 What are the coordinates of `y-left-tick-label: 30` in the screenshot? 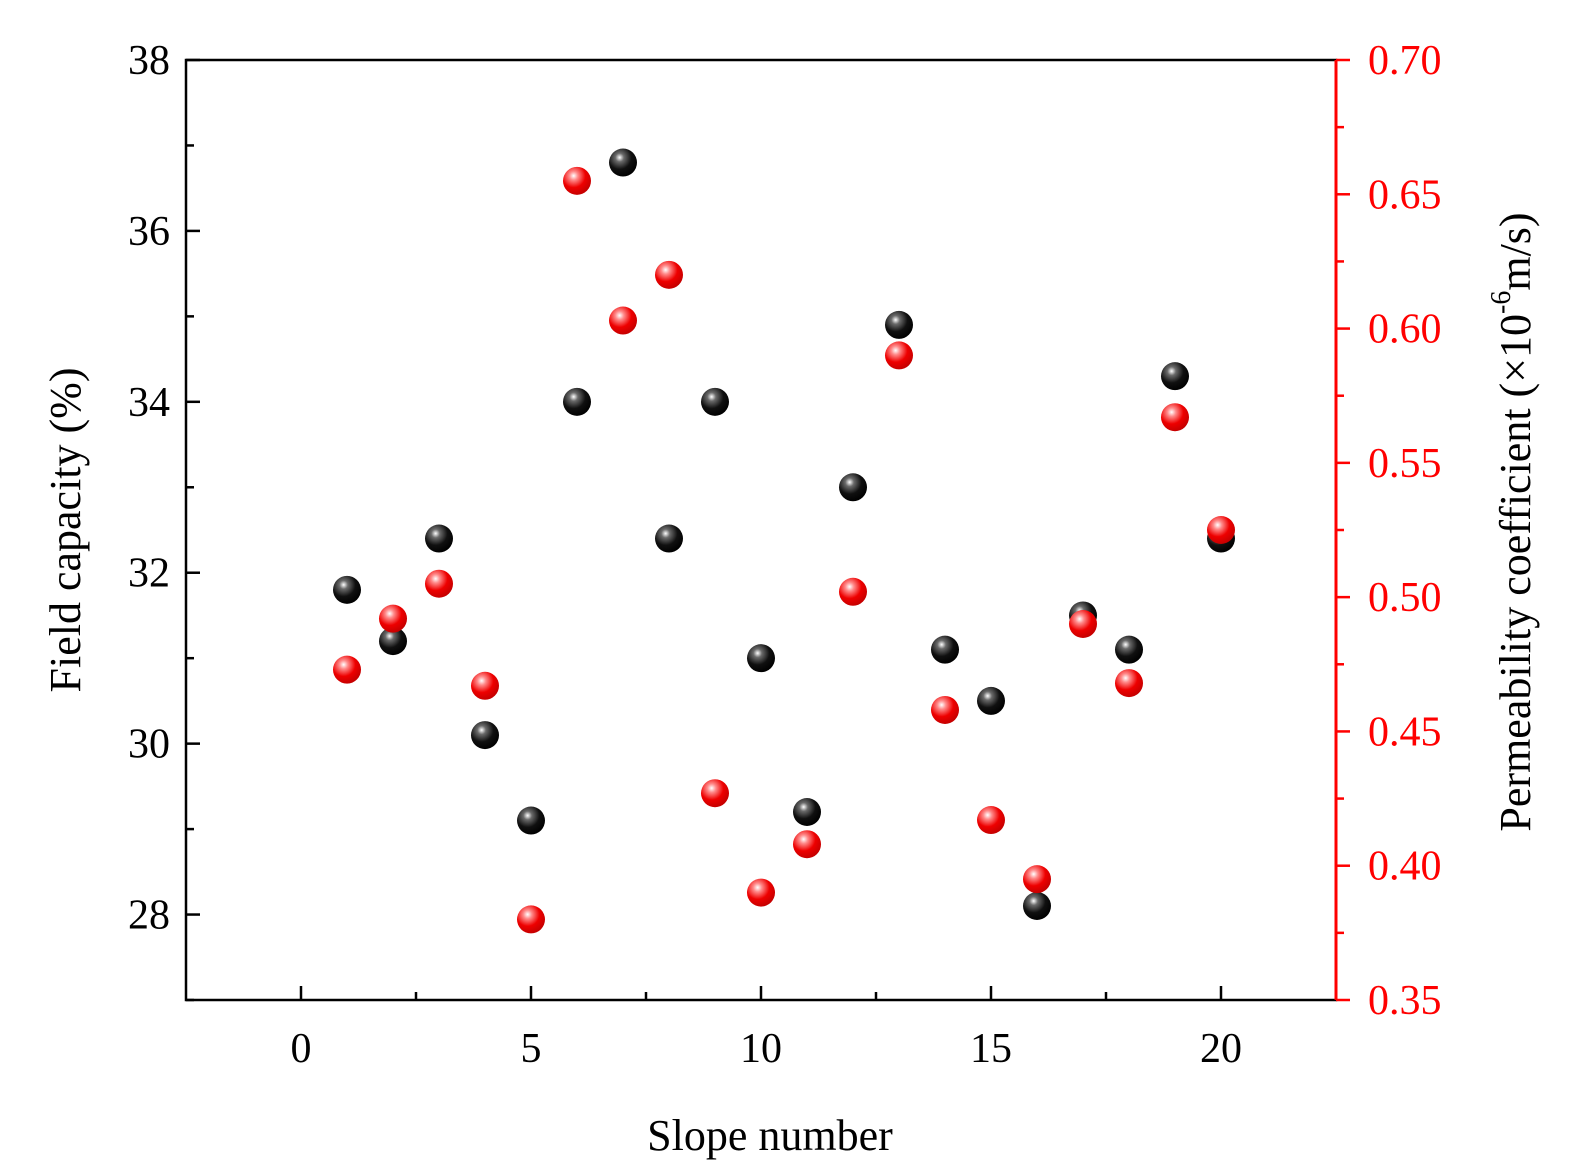 It's located at (149, 745).